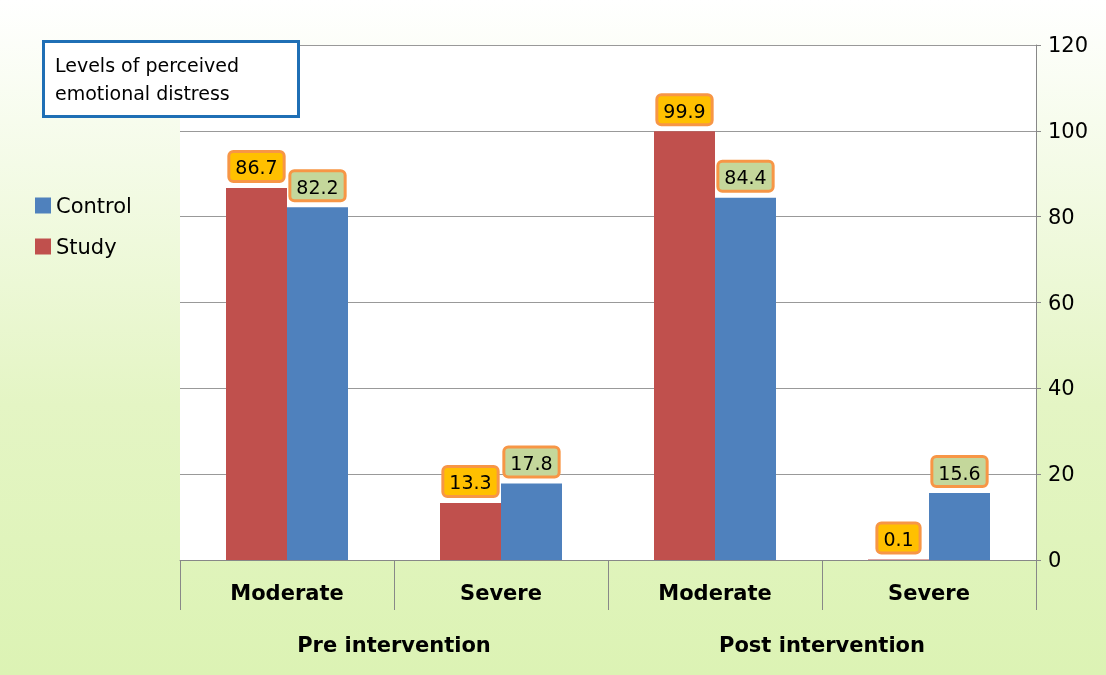  What do you see at coordinates (745, 177) in the screenshot?
I see `data-label: 84.4` at bounding box center [745, 177].